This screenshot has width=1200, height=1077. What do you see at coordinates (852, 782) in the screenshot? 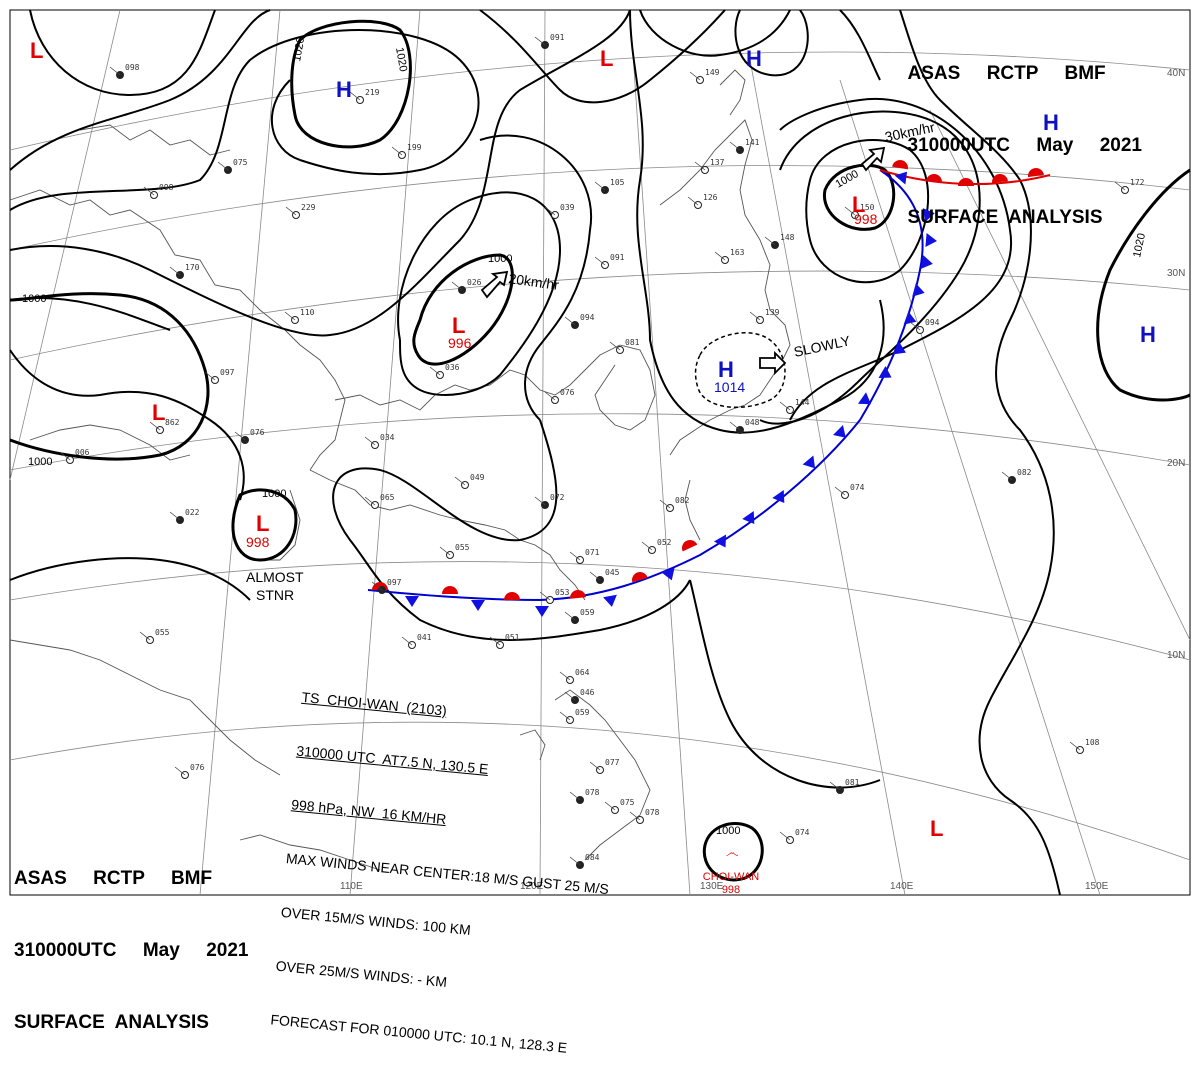
I see `station-pressure-label: 081` at bounding box center [852, 782].